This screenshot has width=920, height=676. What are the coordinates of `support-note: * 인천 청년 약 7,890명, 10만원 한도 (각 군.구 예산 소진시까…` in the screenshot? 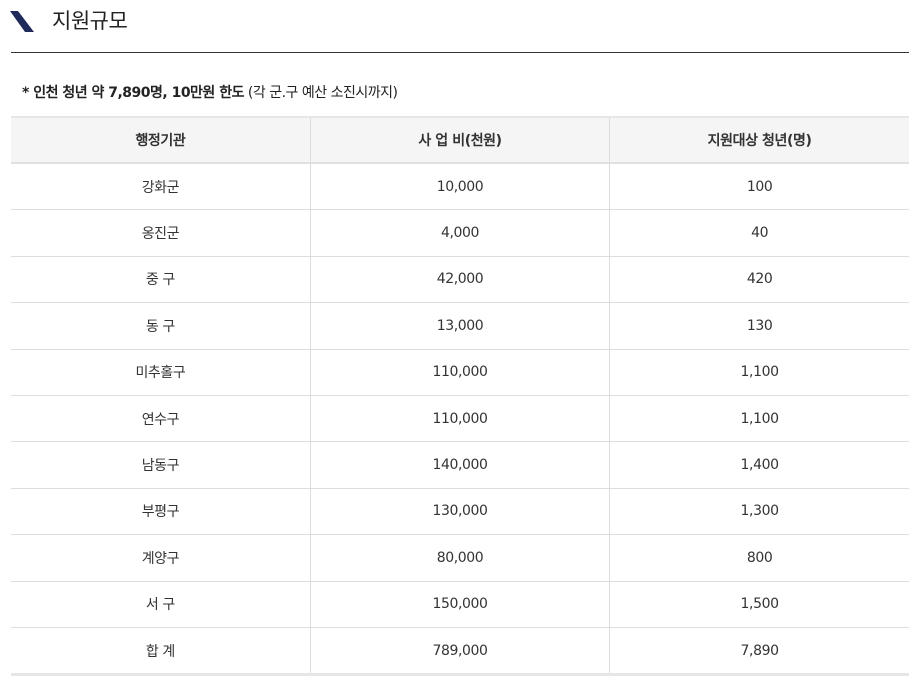 It's located at (210, 92).